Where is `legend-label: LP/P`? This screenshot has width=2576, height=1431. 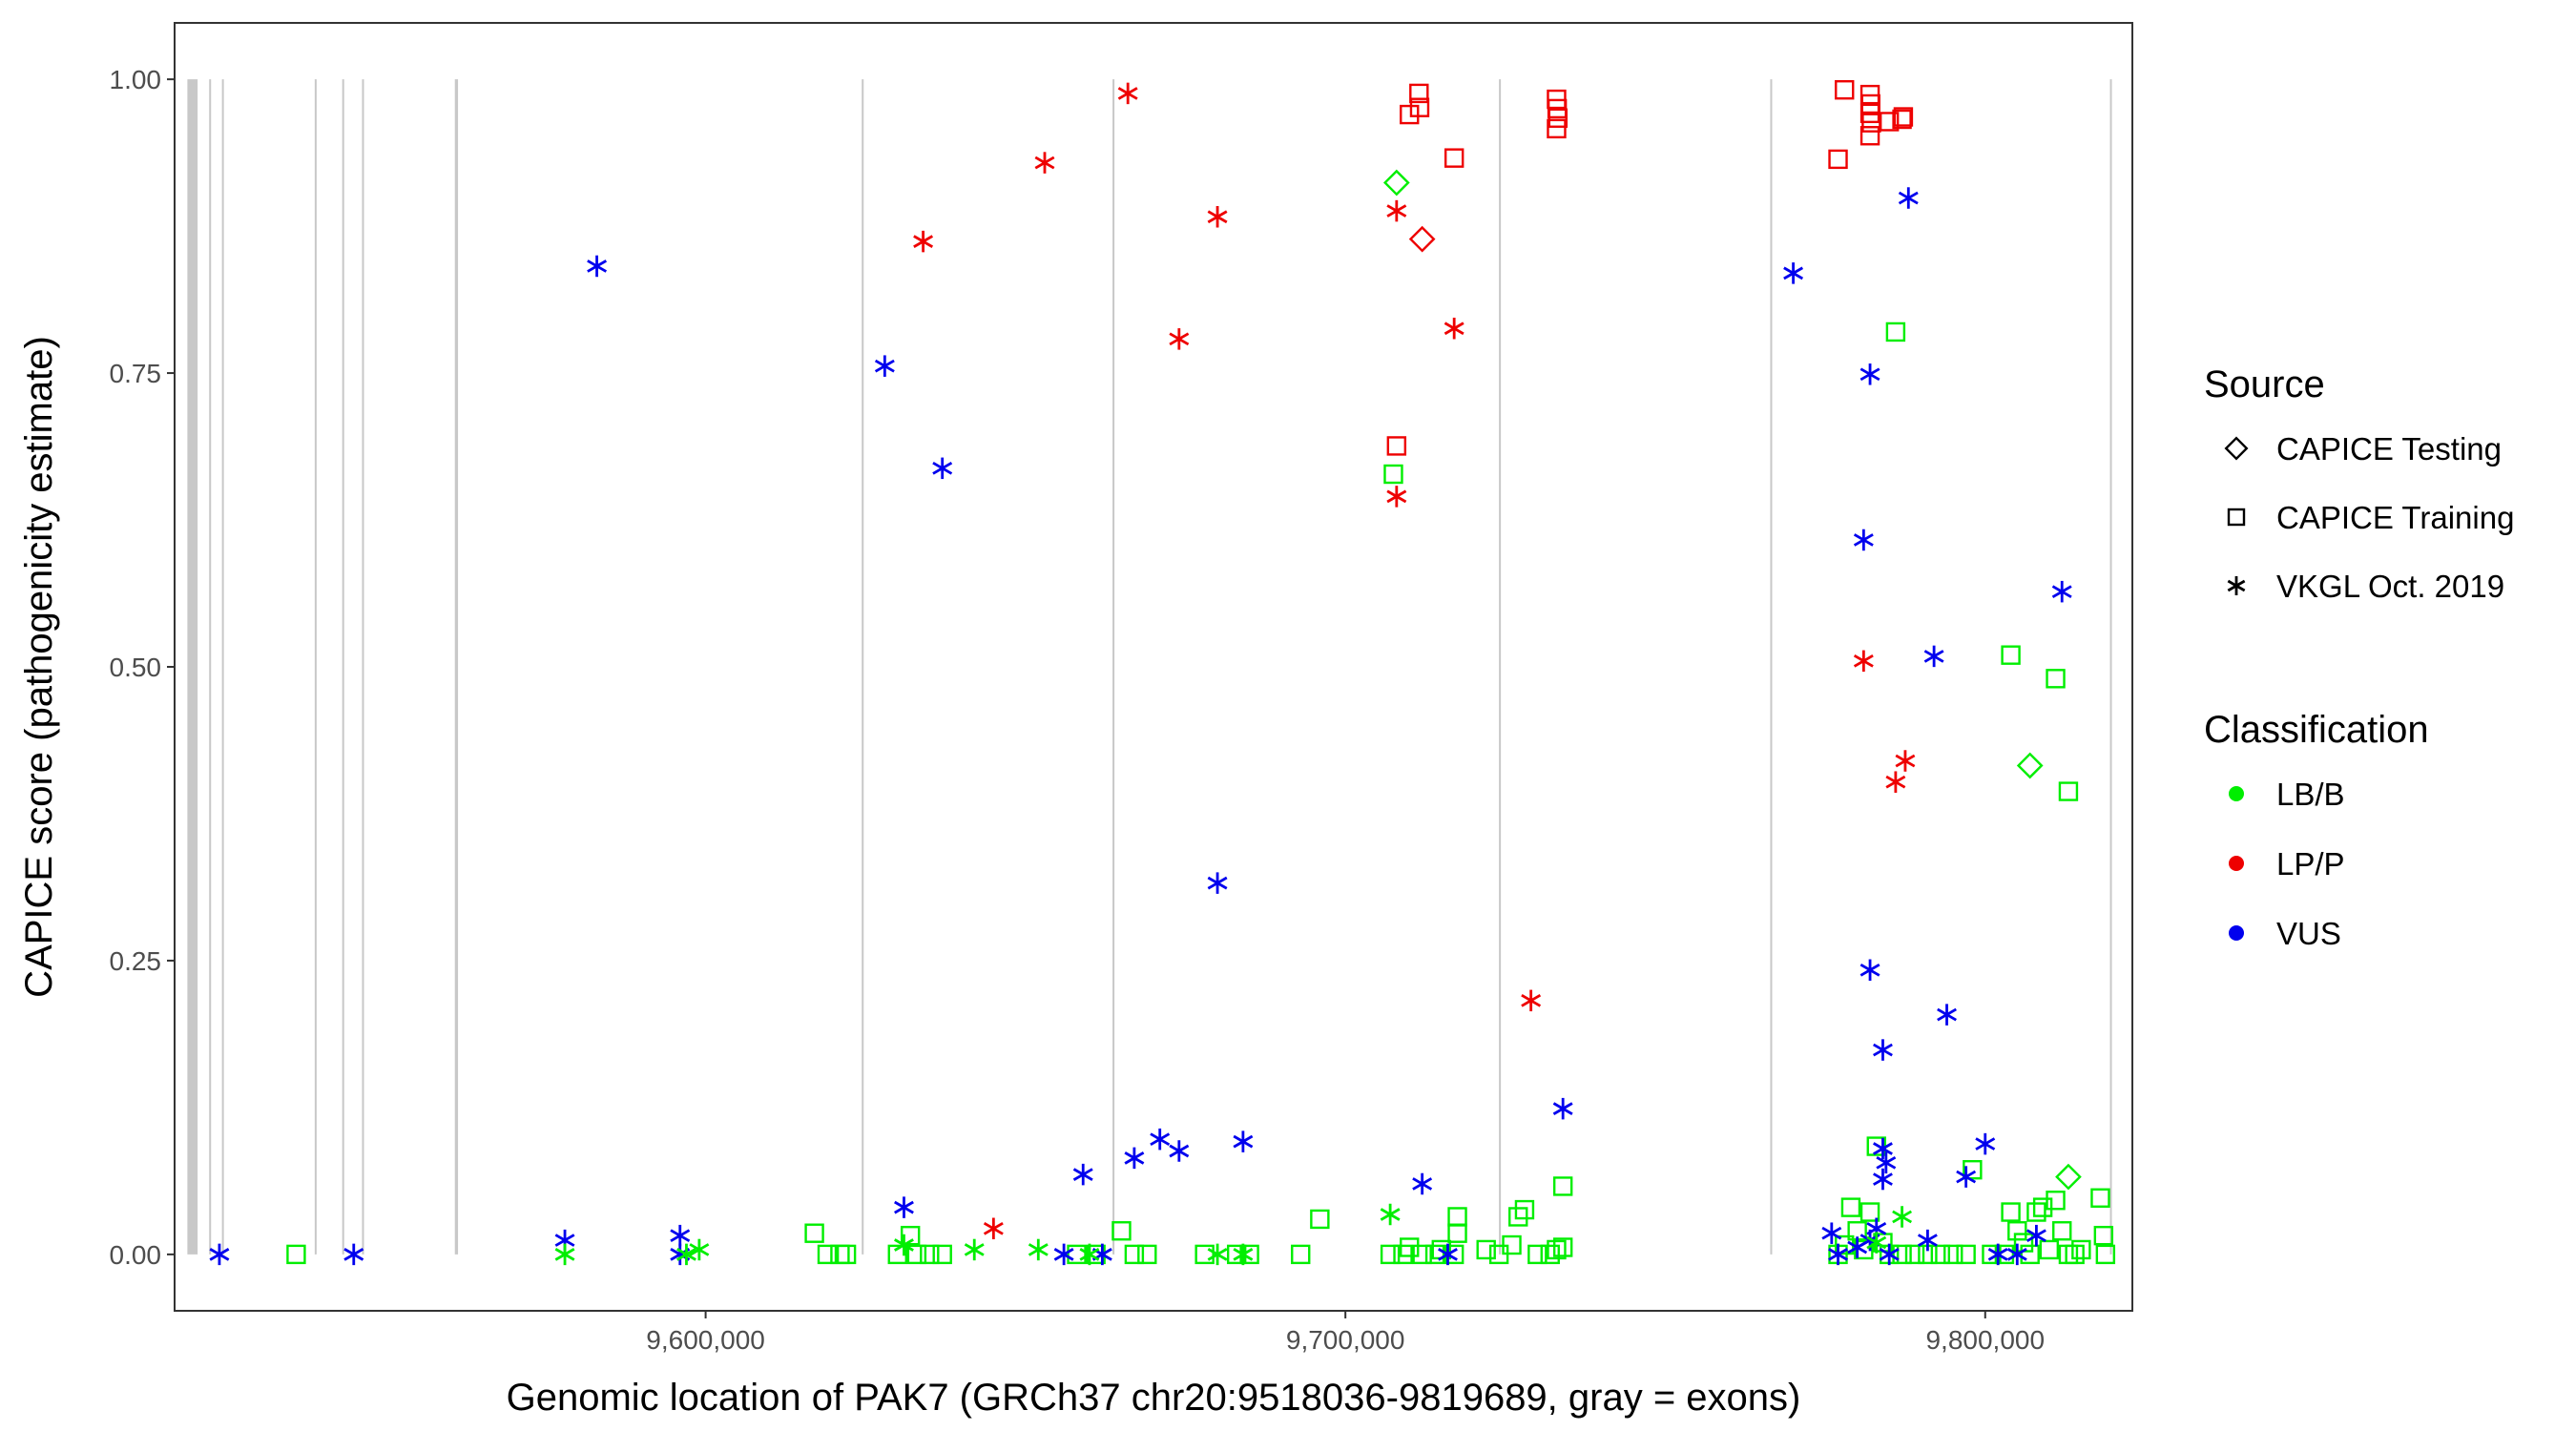 legend-label: LP/P is located at coordinates (2310, 863).